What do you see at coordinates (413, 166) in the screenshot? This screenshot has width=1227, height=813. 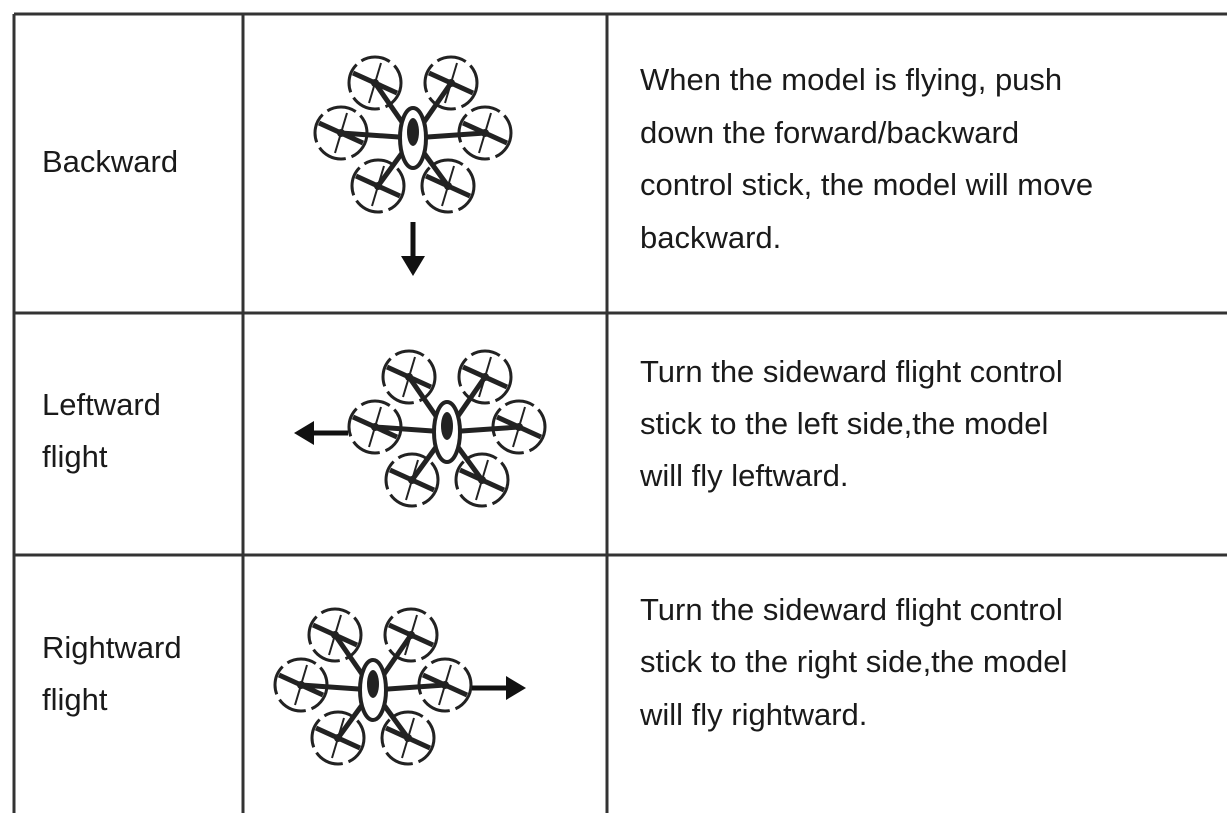 I see `drone-backward` at bounding box center [413, 166].